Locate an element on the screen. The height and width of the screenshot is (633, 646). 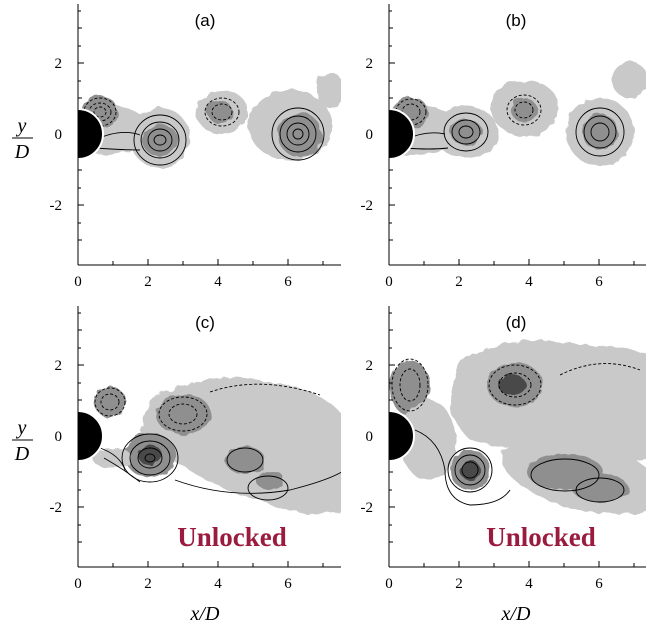
panel-b-field is located at coordinates (517, 114).